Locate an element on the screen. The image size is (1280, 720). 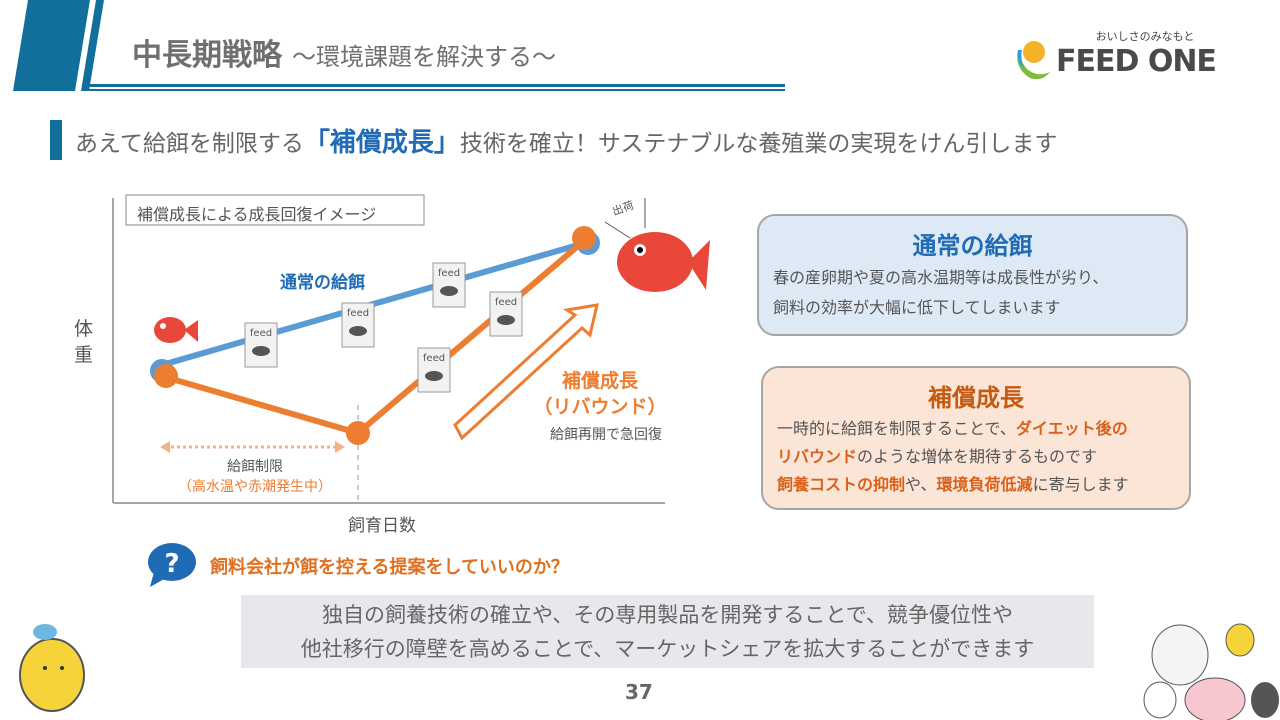
restrict-label: 給餌制限 is located at coordinates (255, 467).